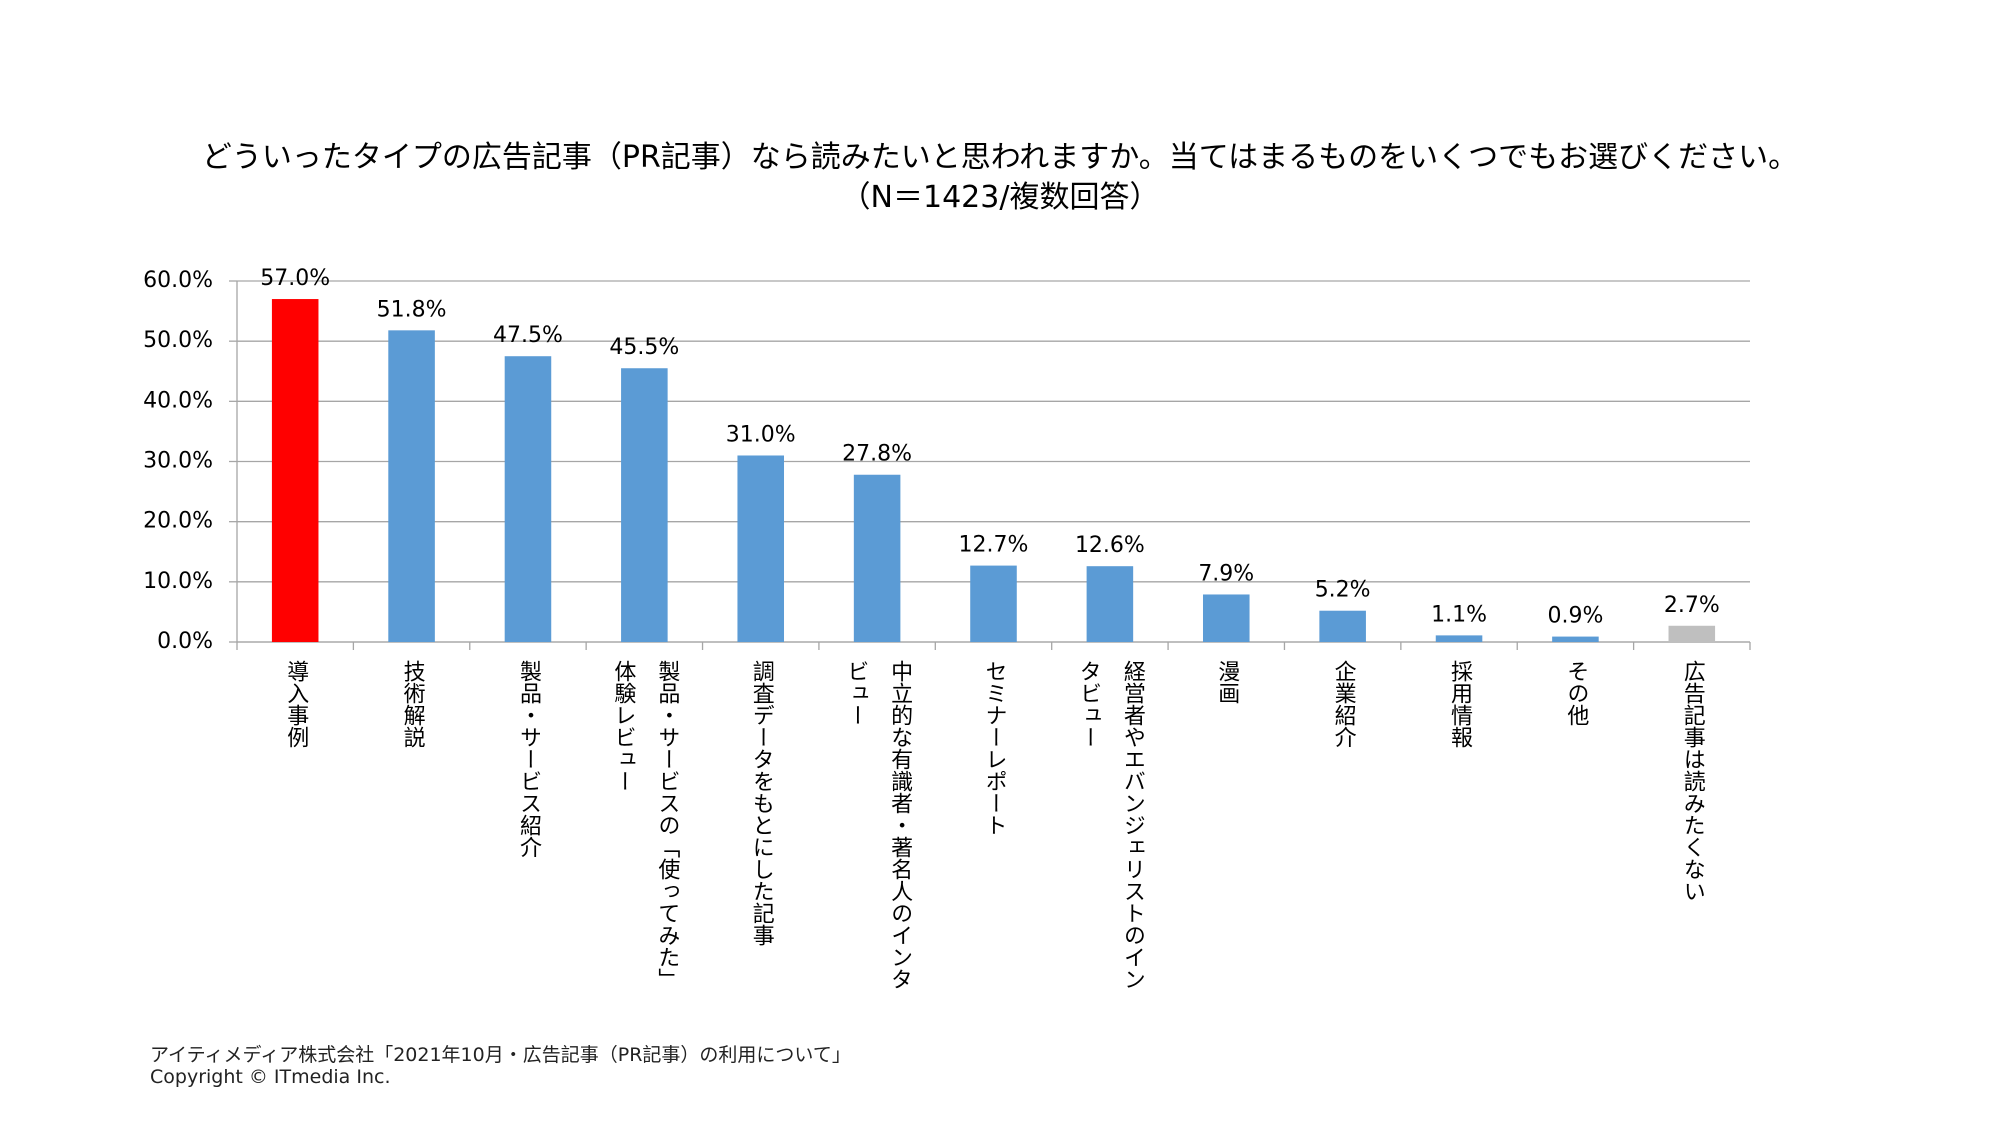  Describe the element at coordinates (178, 581) in the screenshot. I see `y-tick-label: 10.0%` at that location.